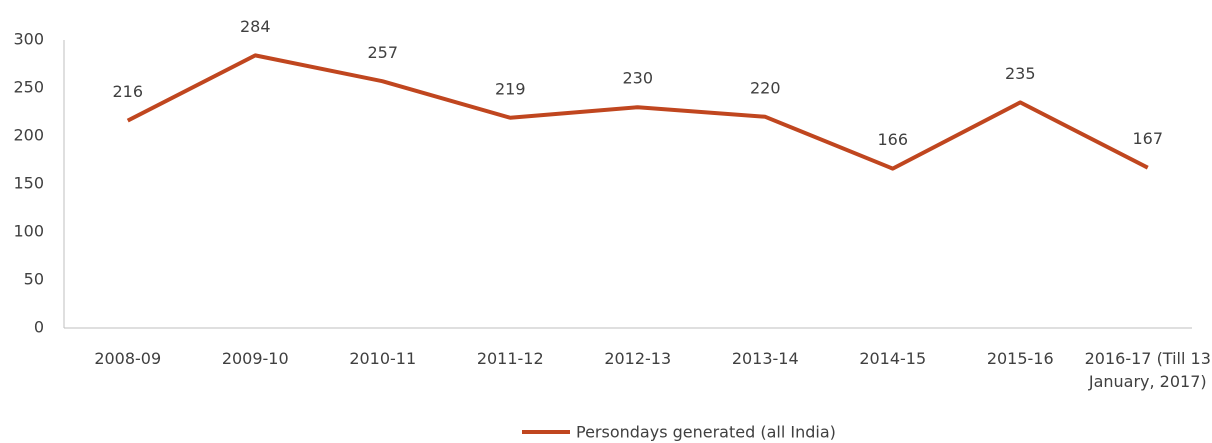  Describe the element at coordinates (28, 87) in the screenshot. I see `y-tick-label: 250` at that location.